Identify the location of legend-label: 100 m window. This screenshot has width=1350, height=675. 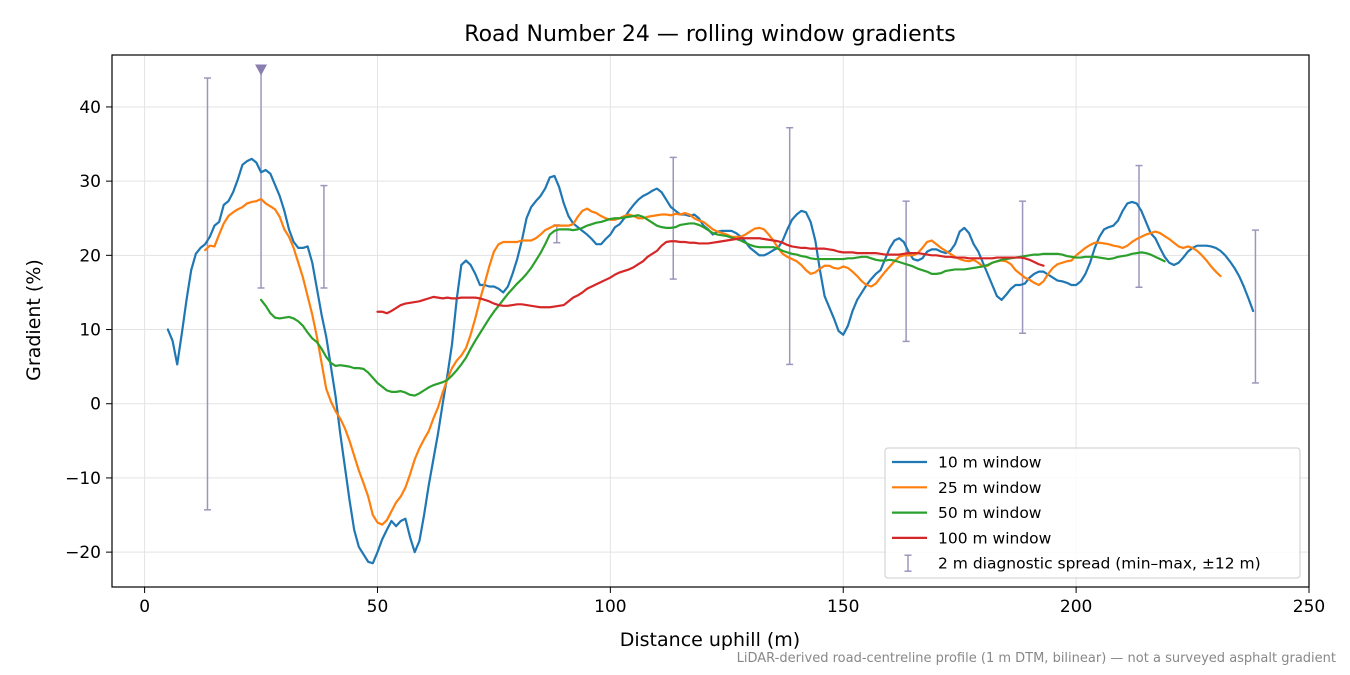
(995, 538).